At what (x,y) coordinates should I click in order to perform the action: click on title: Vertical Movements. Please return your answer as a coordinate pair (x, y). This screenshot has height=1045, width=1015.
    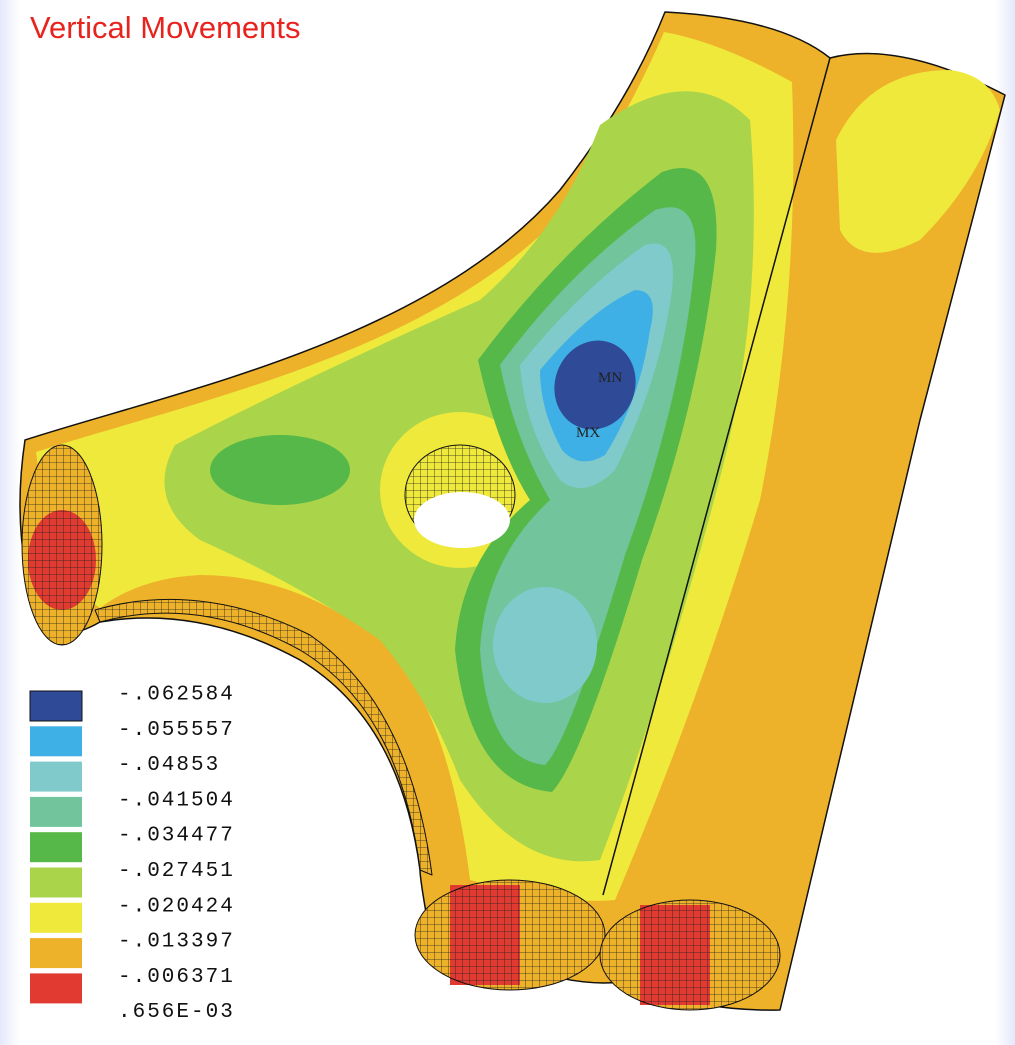
    Looking at the image, I should click on (165, 27).